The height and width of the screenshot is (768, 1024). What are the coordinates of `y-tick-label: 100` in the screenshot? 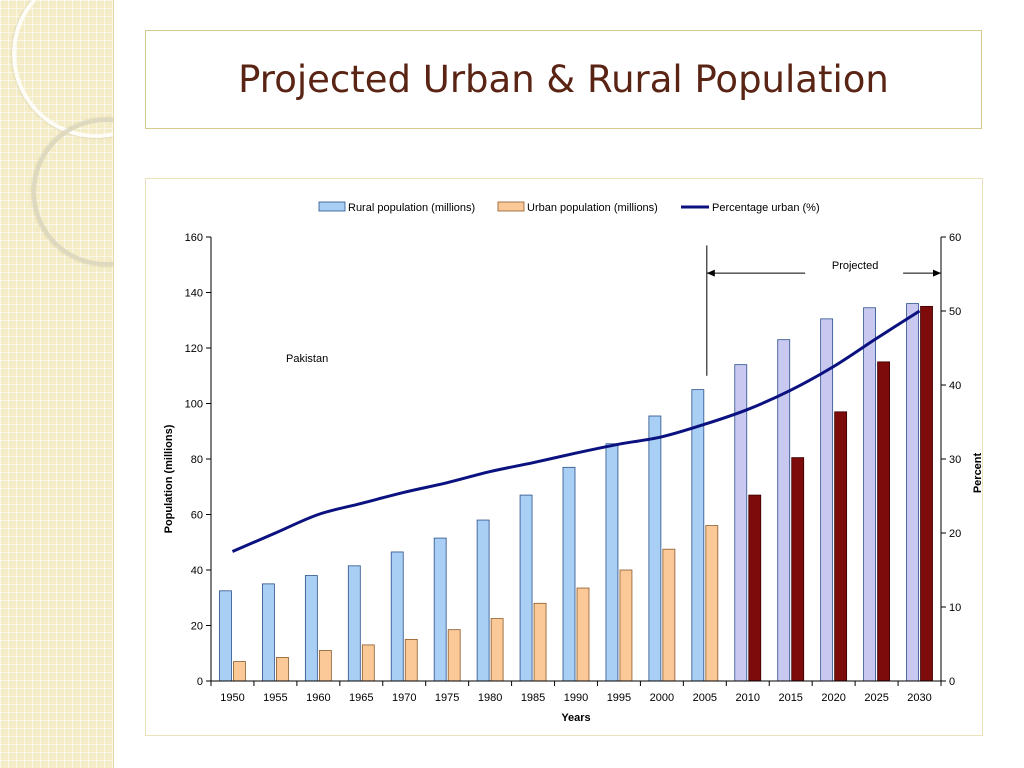 It's located at (194, 405).